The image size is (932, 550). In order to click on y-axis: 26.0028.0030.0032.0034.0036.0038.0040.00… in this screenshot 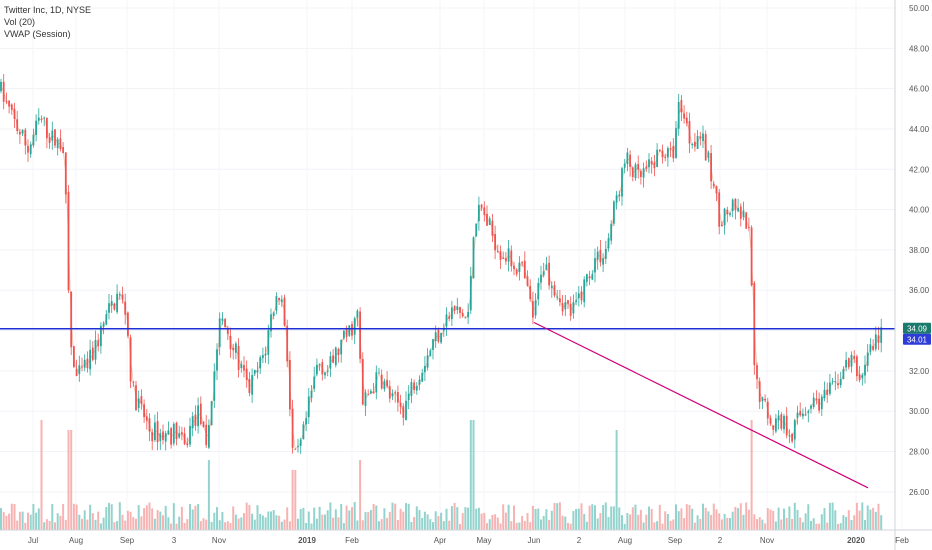, I will do `click(912, 275)`.